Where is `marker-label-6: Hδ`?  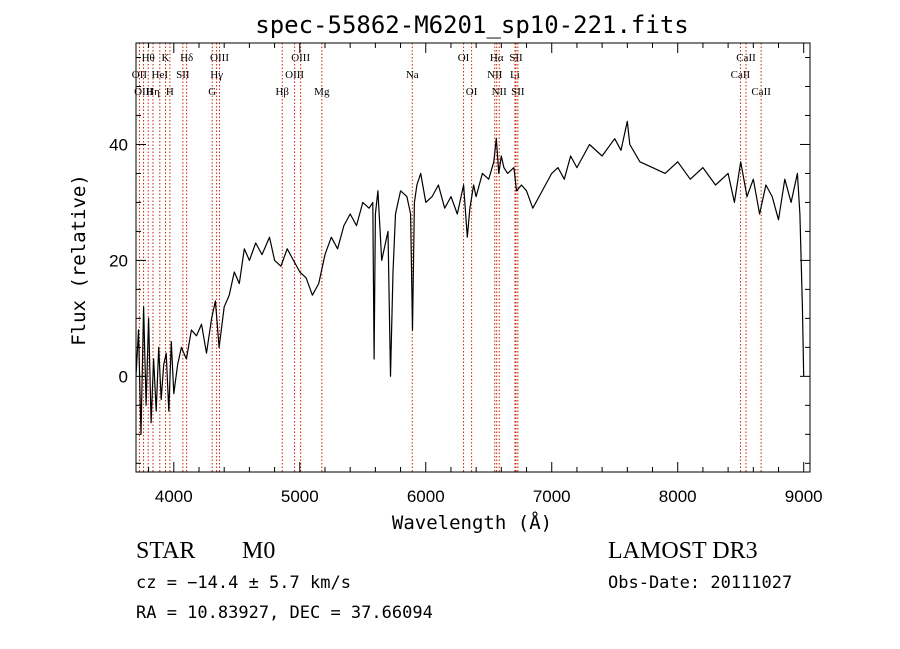 marker-label-6: Hδ is located at coordinates (186, 58).